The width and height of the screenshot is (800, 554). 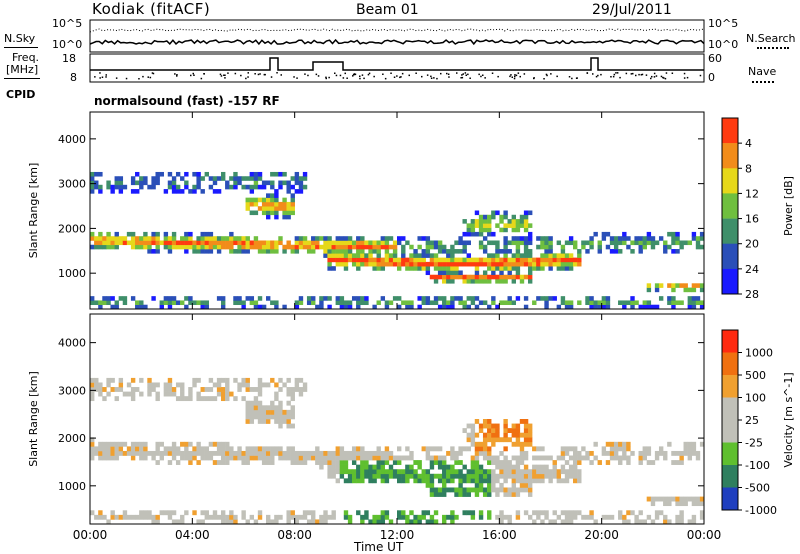 What do you see at coordinates (387, 10) in the screenshot?
I see `beam-title: Beam 01` at bounding box center [387, 10].